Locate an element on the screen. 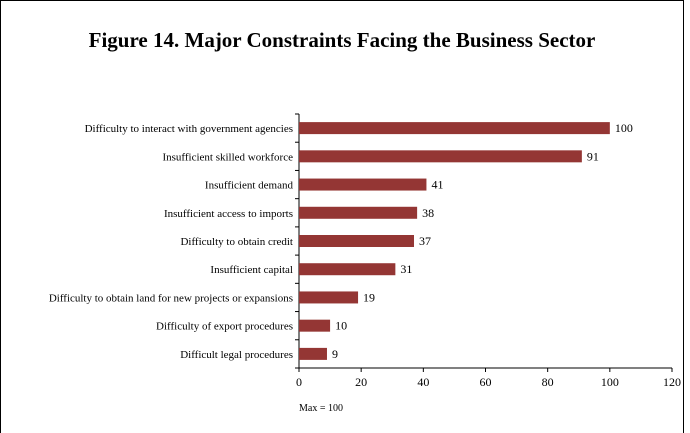 This screenshot has width=690, height=433. category-label: Insufficient demand is located at coordinates (249, 186).